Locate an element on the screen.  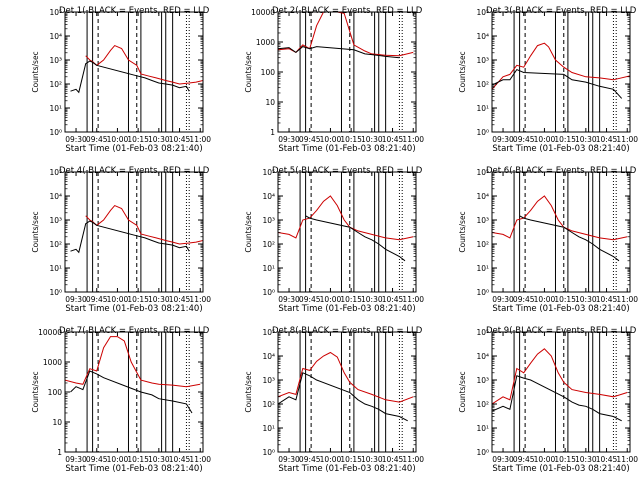
series-line-red is located at coordinates (133, 362).